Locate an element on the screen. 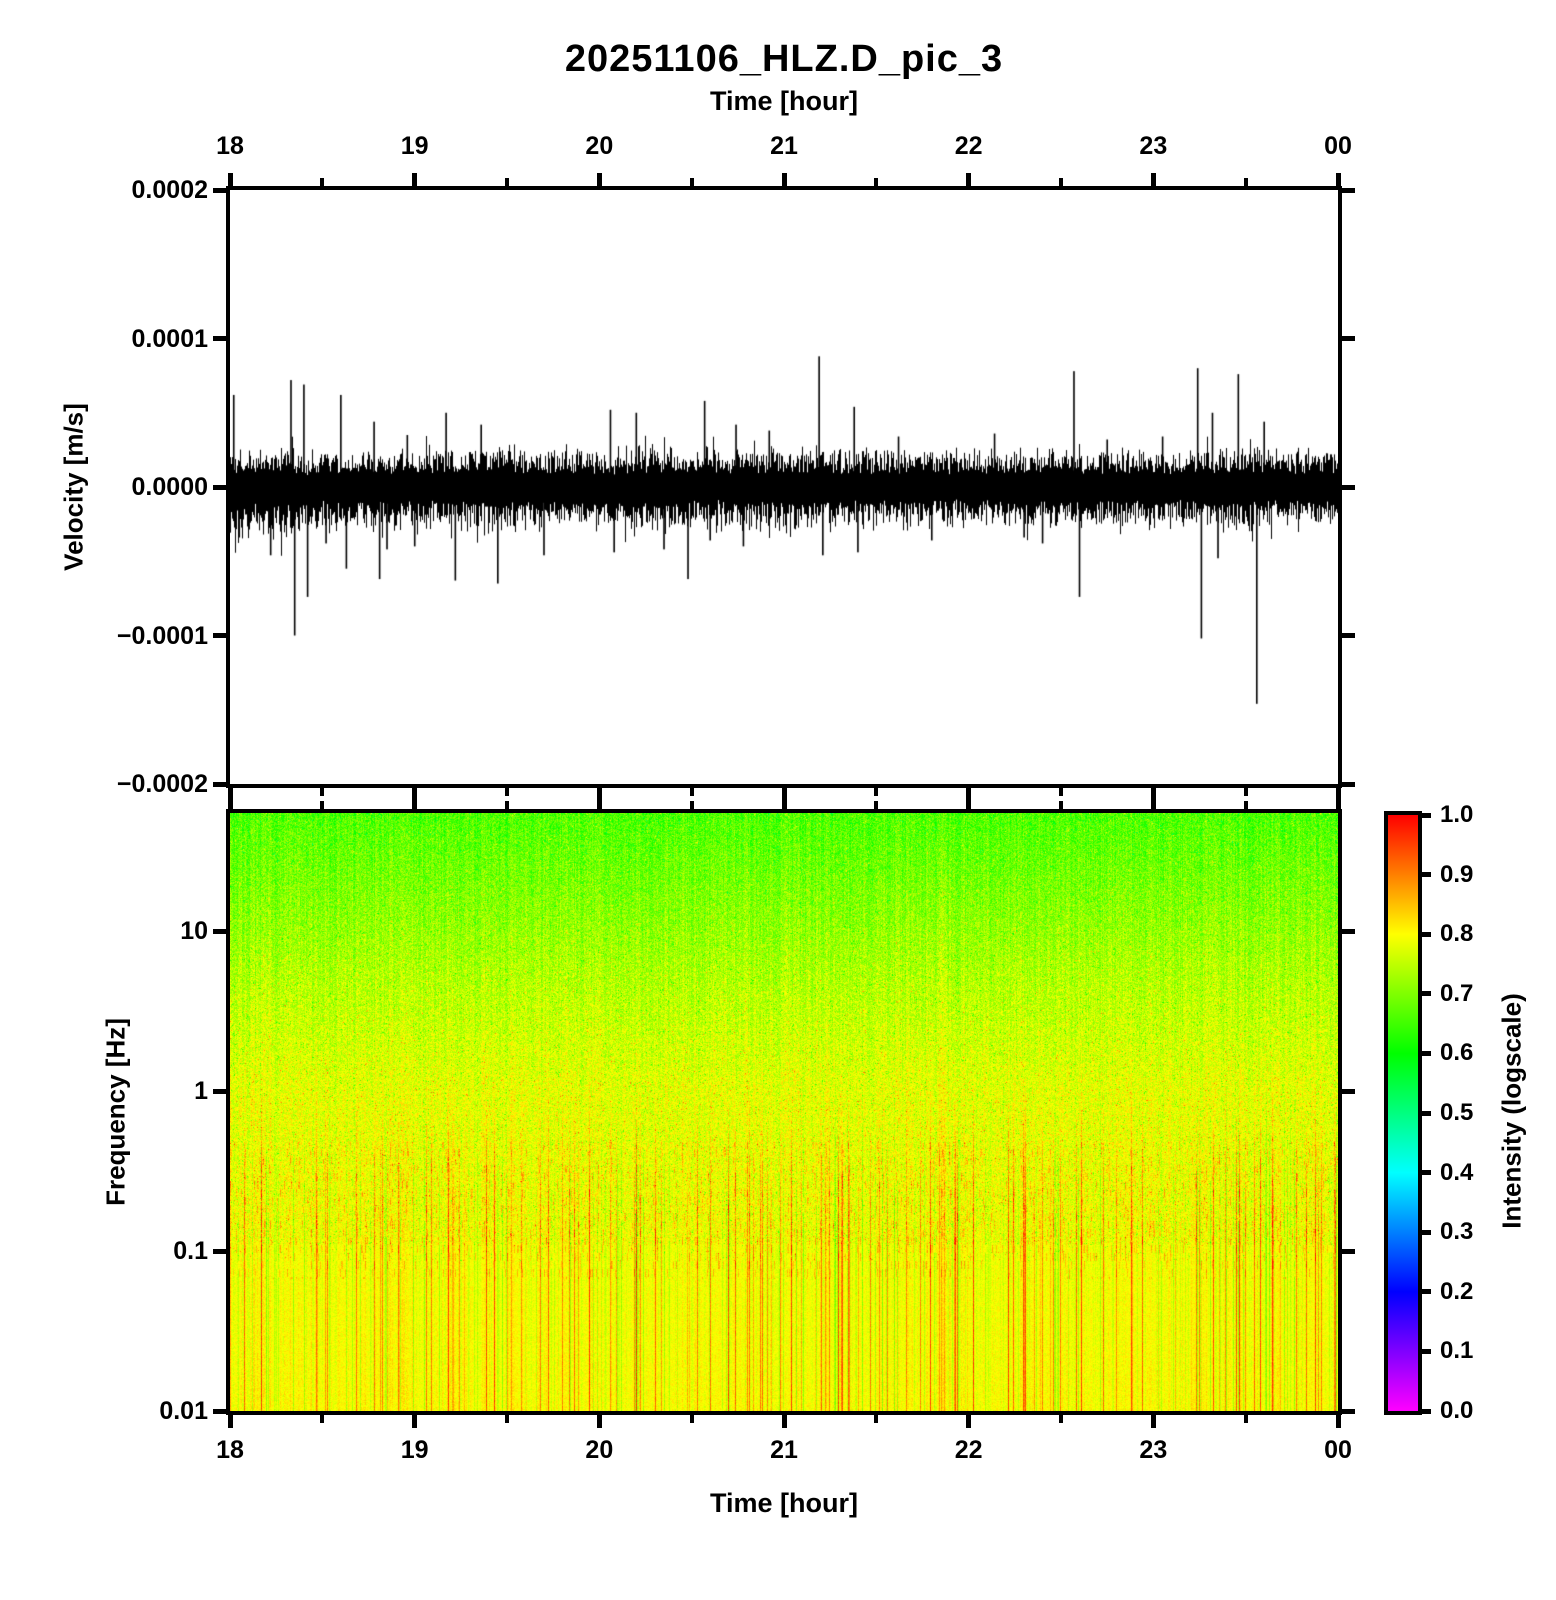 The image size is (1556, 1600). y-tick-label: 1 is located at coordinates (201, 1091).